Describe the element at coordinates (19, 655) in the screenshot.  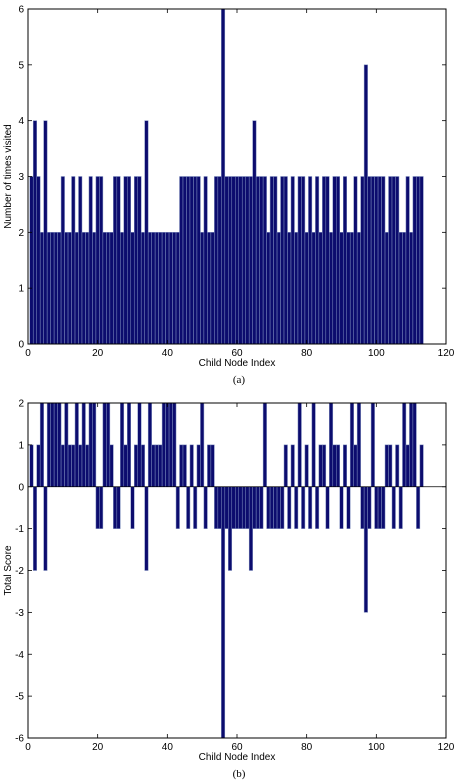
I see `y-tick-label: -4` at that location.